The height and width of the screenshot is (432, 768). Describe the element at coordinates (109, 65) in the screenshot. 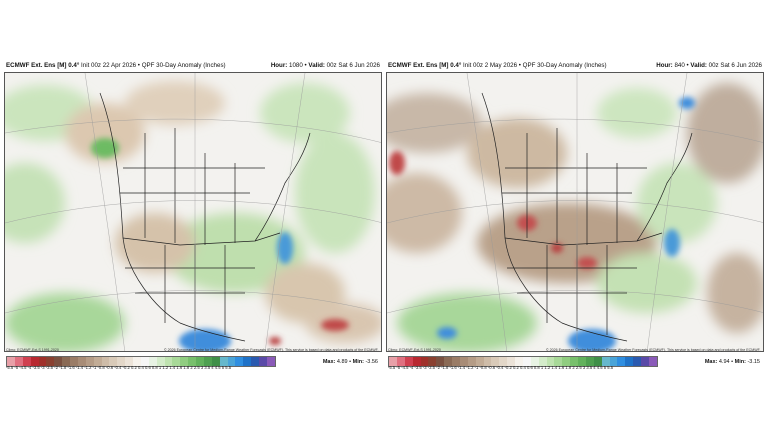

I see `init-time: Init 00z 22 Apr 2026` at that location.